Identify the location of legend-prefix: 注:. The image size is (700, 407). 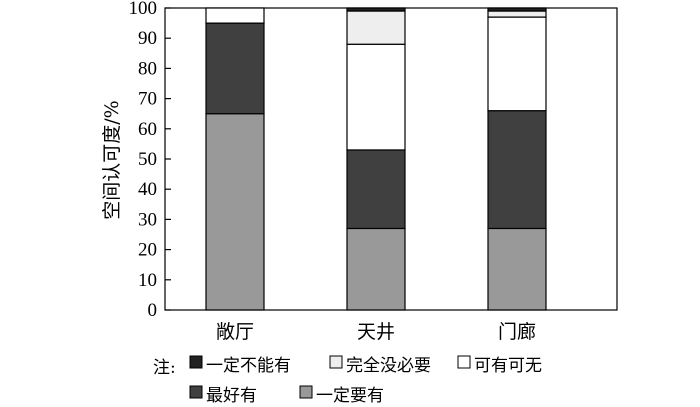
(164, 368).